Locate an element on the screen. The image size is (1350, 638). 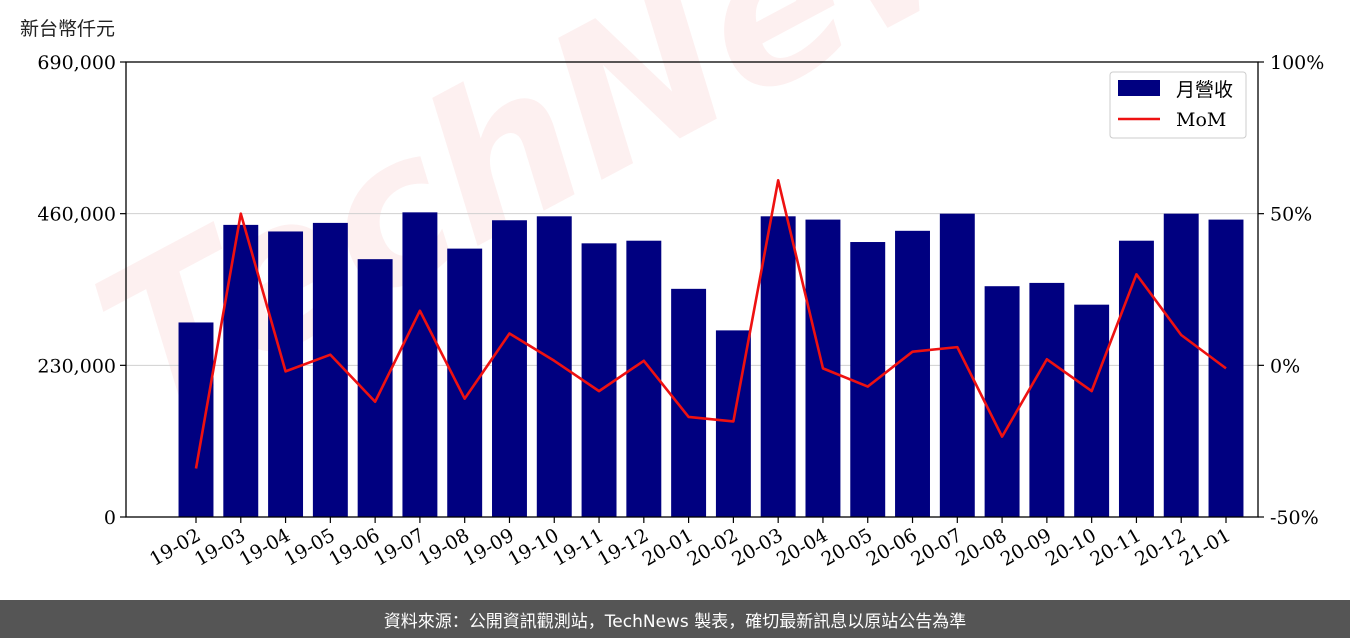
x-tick-label: 19-02 is located at coordinates (175, 547).